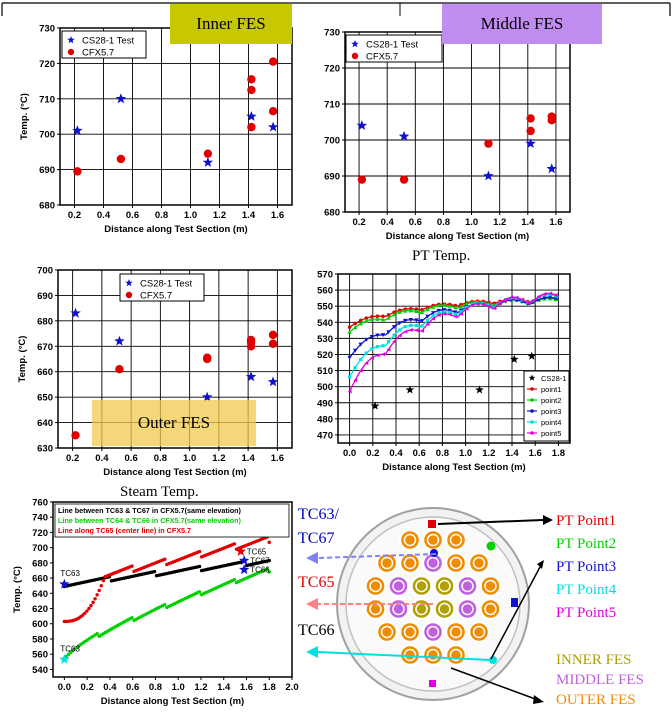  Describe the element at coordinates (316, 630) in the screenshot. I see `tc-label: TC66` at that location.